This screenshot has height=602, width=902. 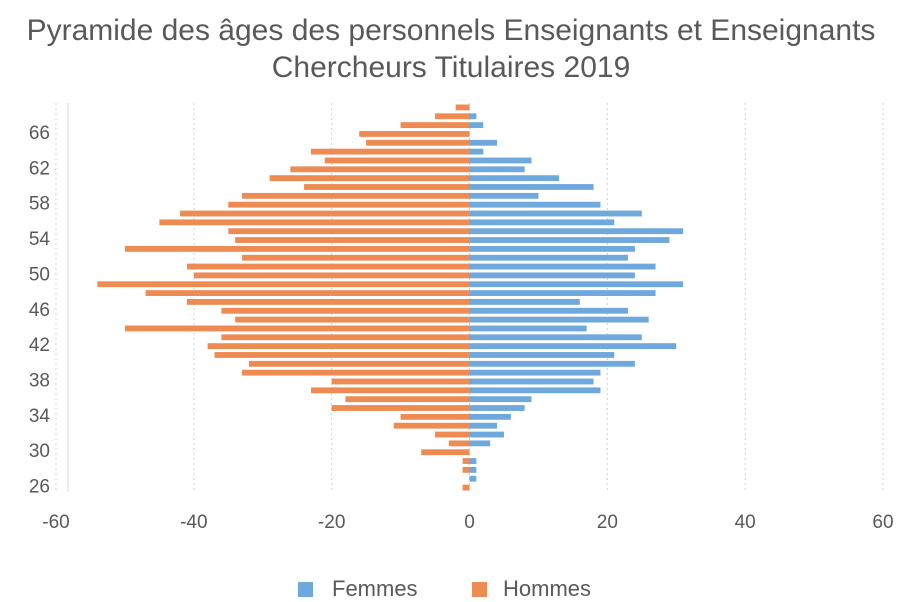 I want to click on y-tick-label: 50, so click(x=39, y=274).